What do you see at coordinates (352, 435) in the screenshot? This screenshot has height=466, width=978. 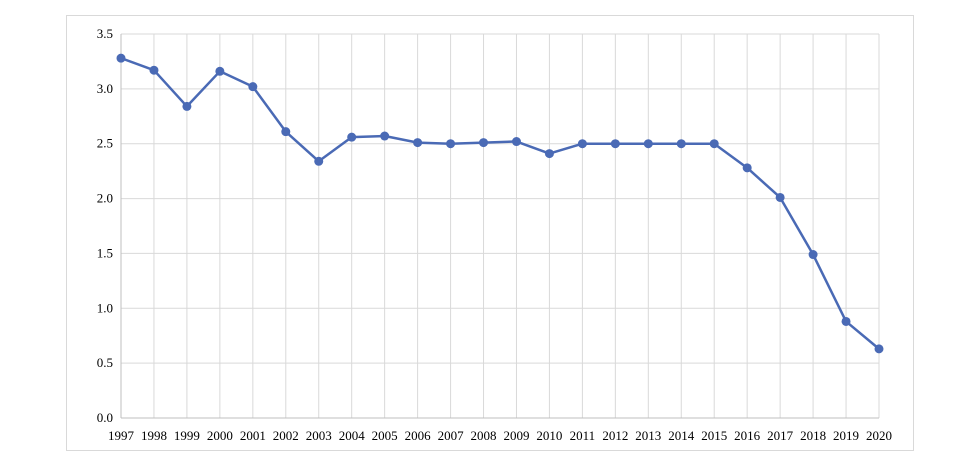 I see `x-tick-label: 2004` at bounding box center [352, 435].